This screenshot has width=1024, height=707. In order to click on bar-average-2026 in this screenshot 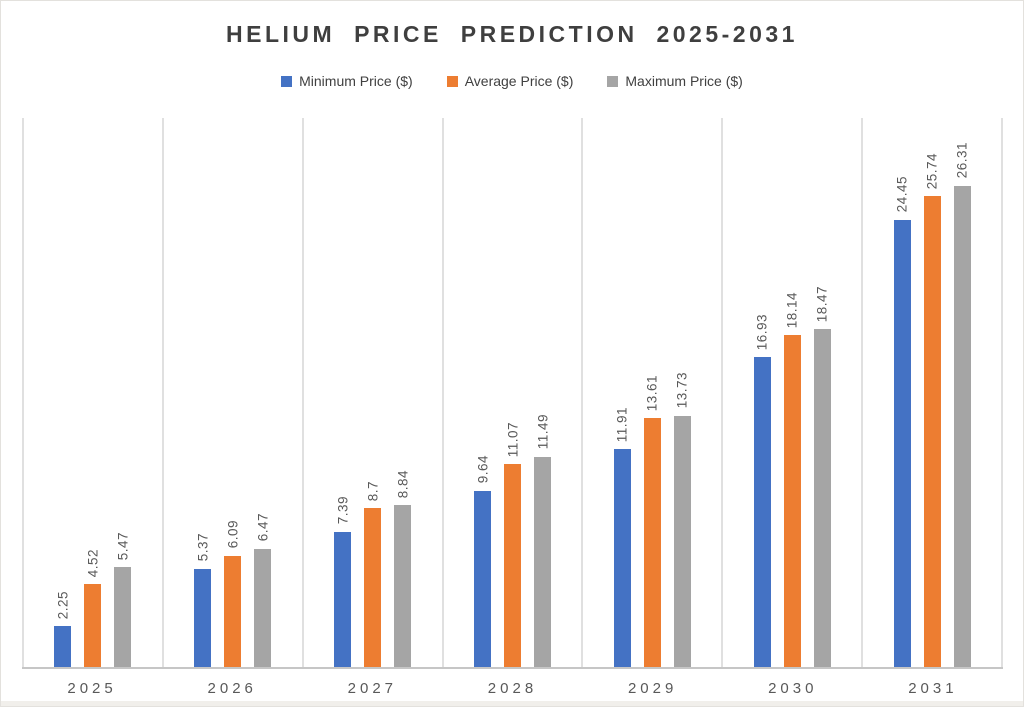, I will do `click(233, 611)`.